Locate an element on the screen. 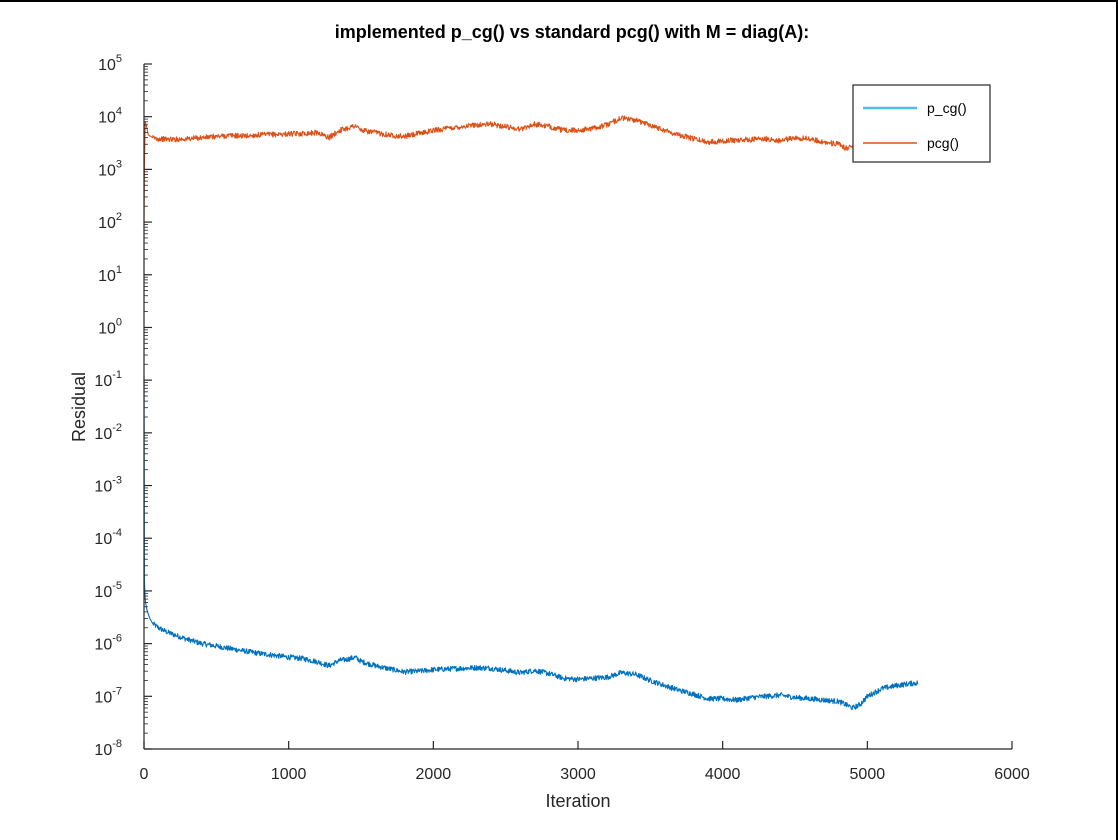  x-tick-label: 6000 is located at coordinates (1012, 774).